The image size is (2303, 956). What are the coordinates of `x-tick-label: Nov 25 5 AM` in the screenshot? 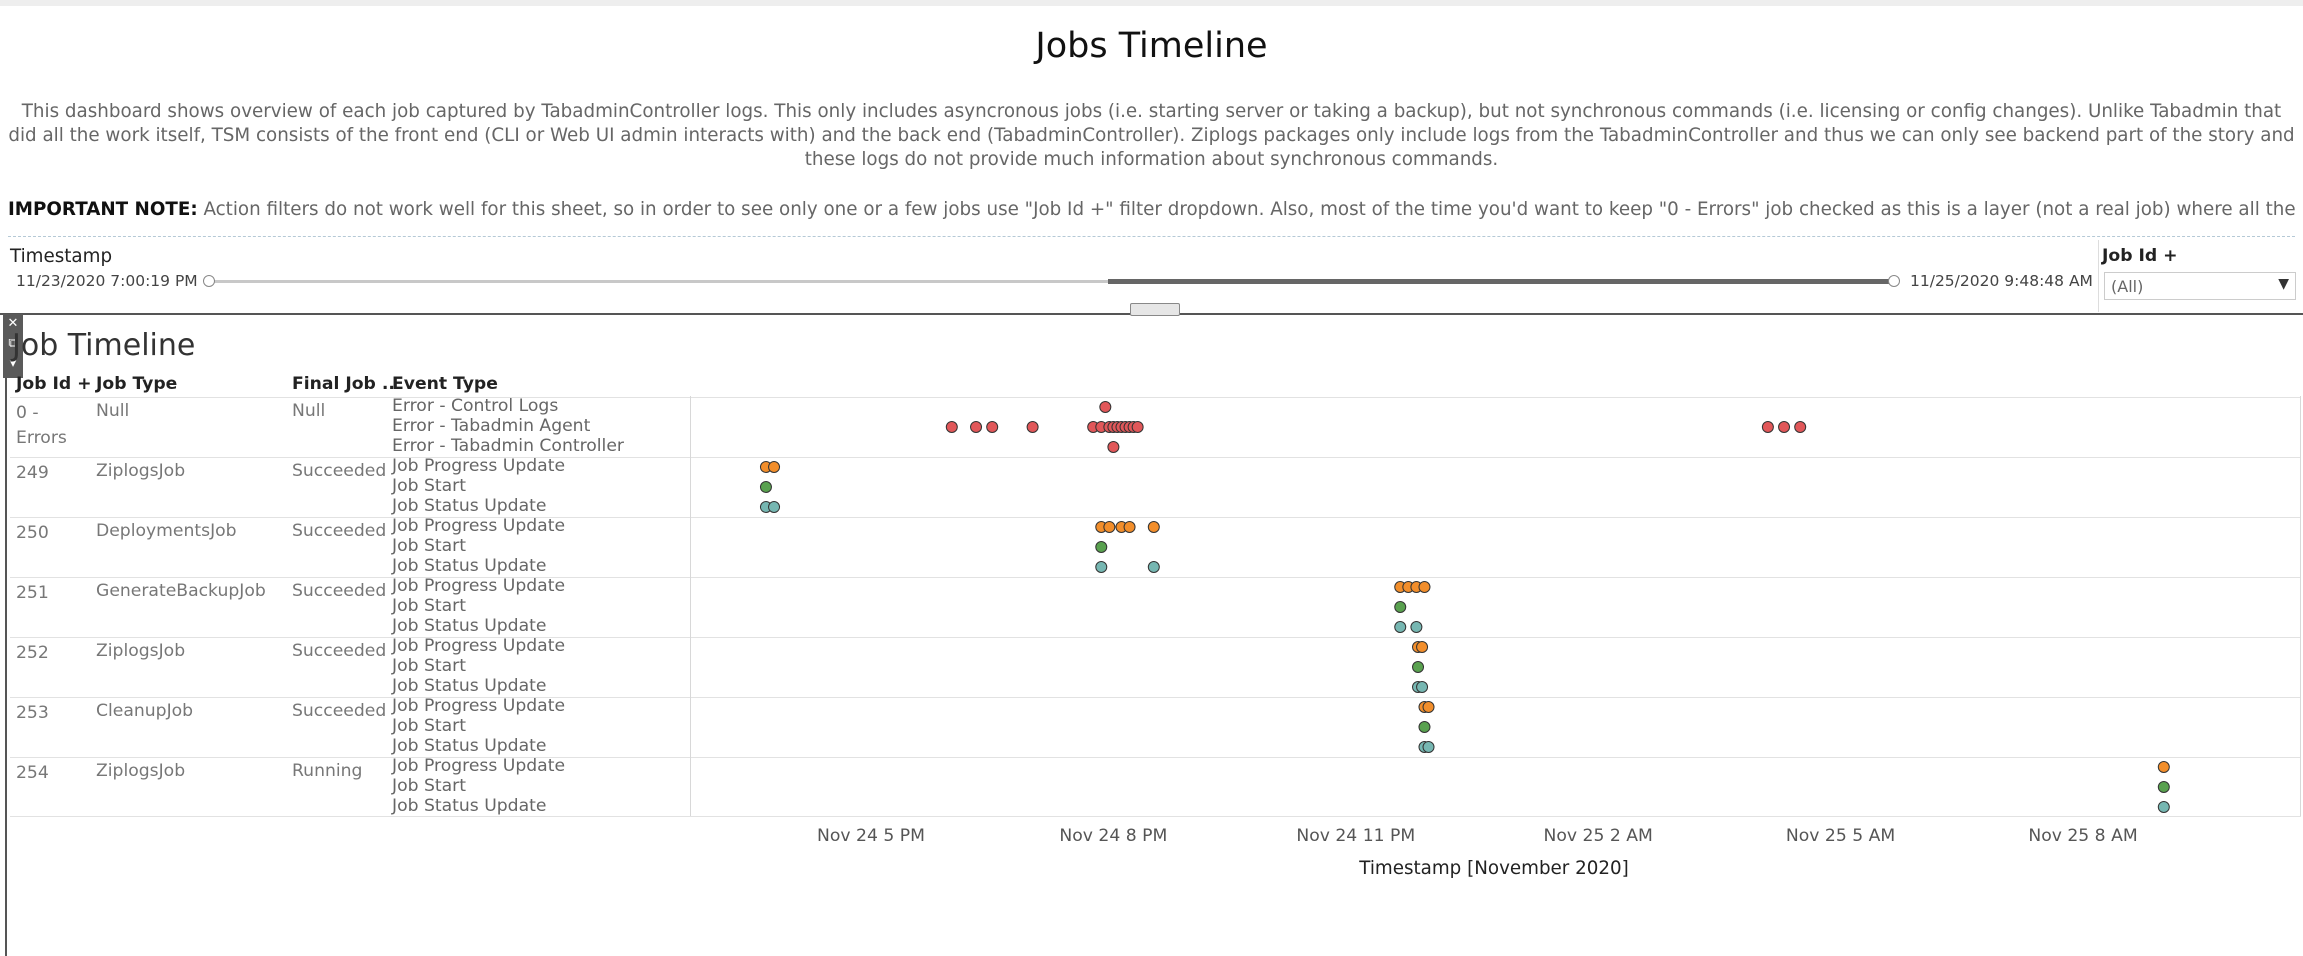 It's located at (1840, 836).